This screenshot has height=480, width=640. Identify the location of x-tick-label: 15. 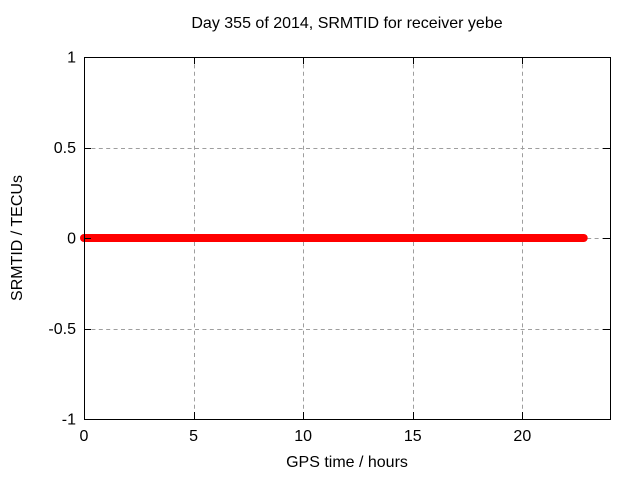
(413, 436).